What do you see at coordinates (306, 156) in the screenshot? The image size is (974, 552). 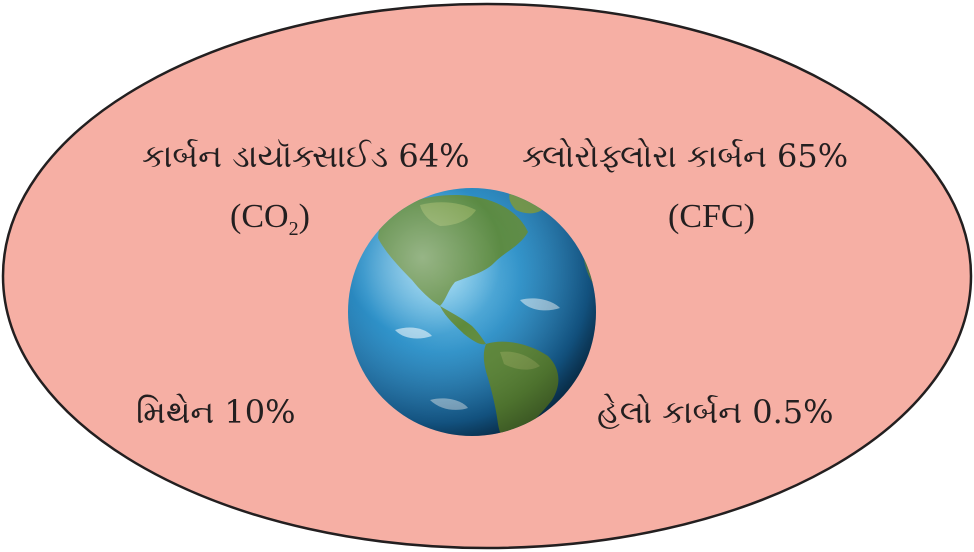 I see `label-carbon-dioxide: કાર્બન ડાયૉક્સાઈડ 64%` at bounding box center [306, 156].